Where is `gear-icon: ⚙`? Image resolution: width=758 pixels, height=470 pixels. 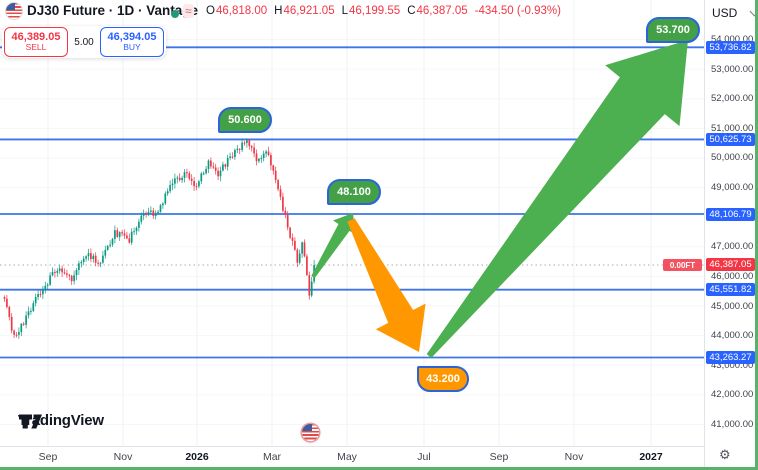 gear-icon: ⚙ is located at coordinates (725, 454).